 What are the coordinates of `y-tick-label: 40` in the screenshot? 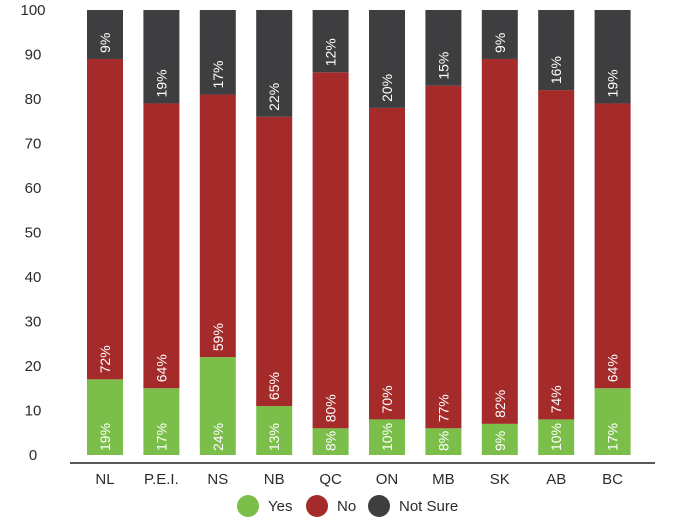 It's located at (33, 277).